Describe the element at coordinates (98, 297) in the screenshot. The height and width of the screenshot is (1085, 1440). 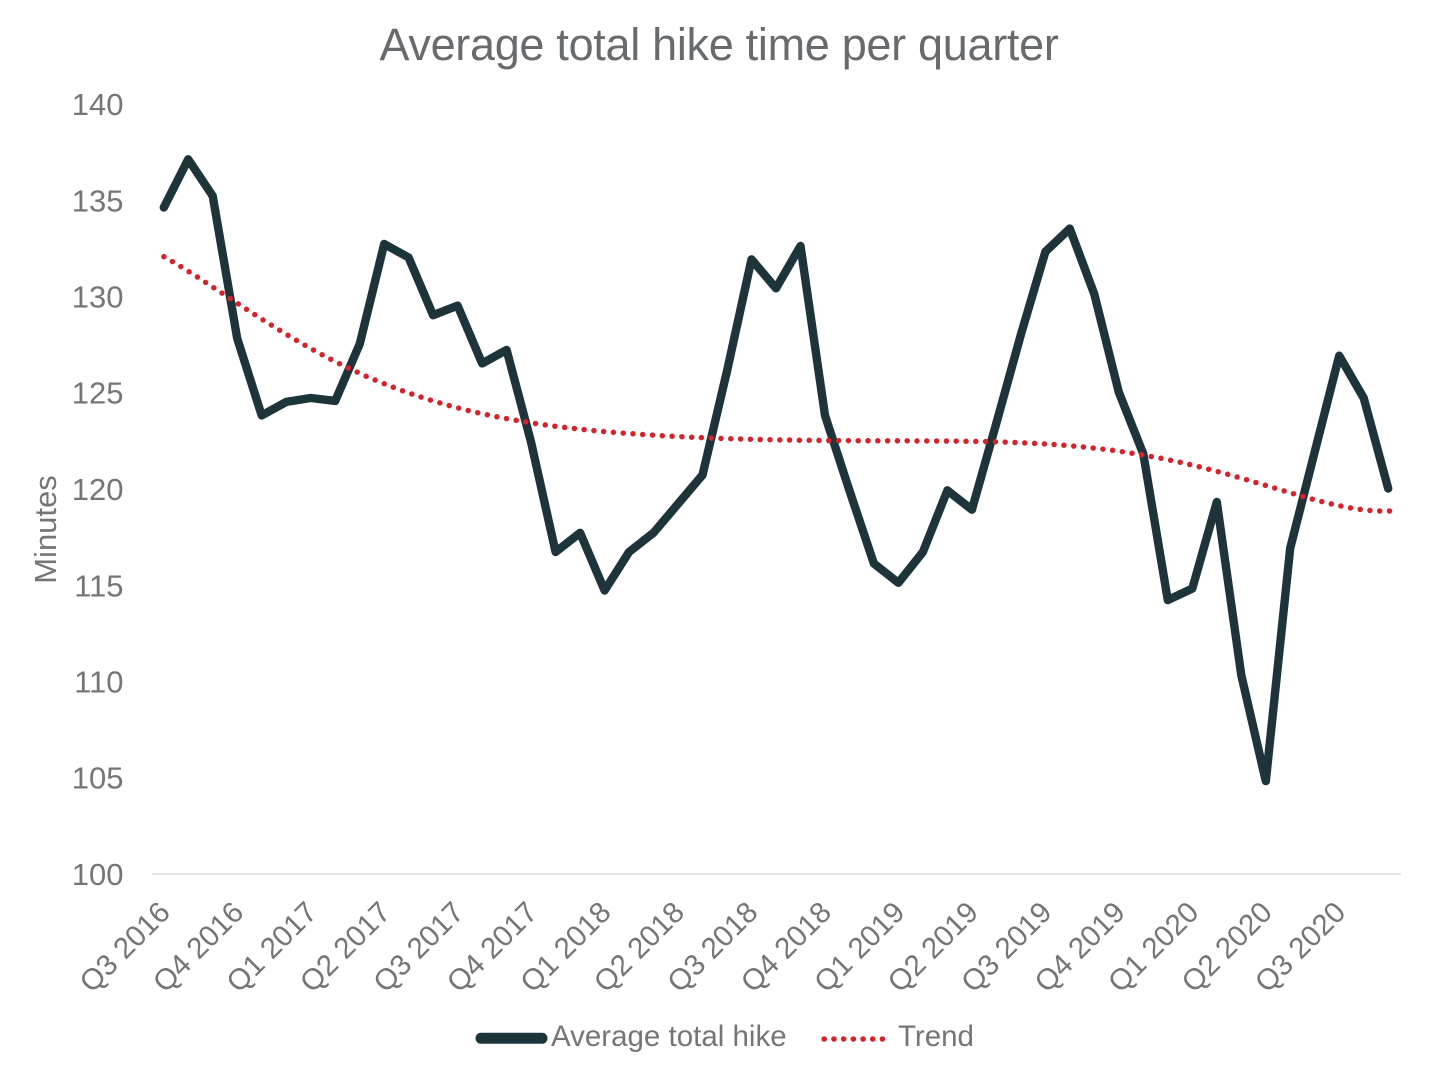
I see `svg-text: 130` at that location.